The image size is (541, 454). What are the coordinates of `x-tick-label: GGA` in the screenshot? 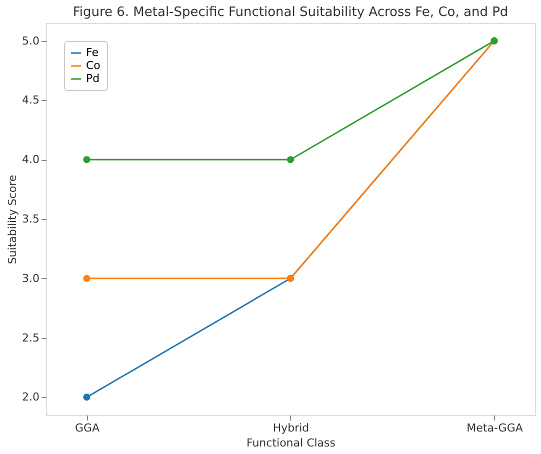 It's located at (87, 428).